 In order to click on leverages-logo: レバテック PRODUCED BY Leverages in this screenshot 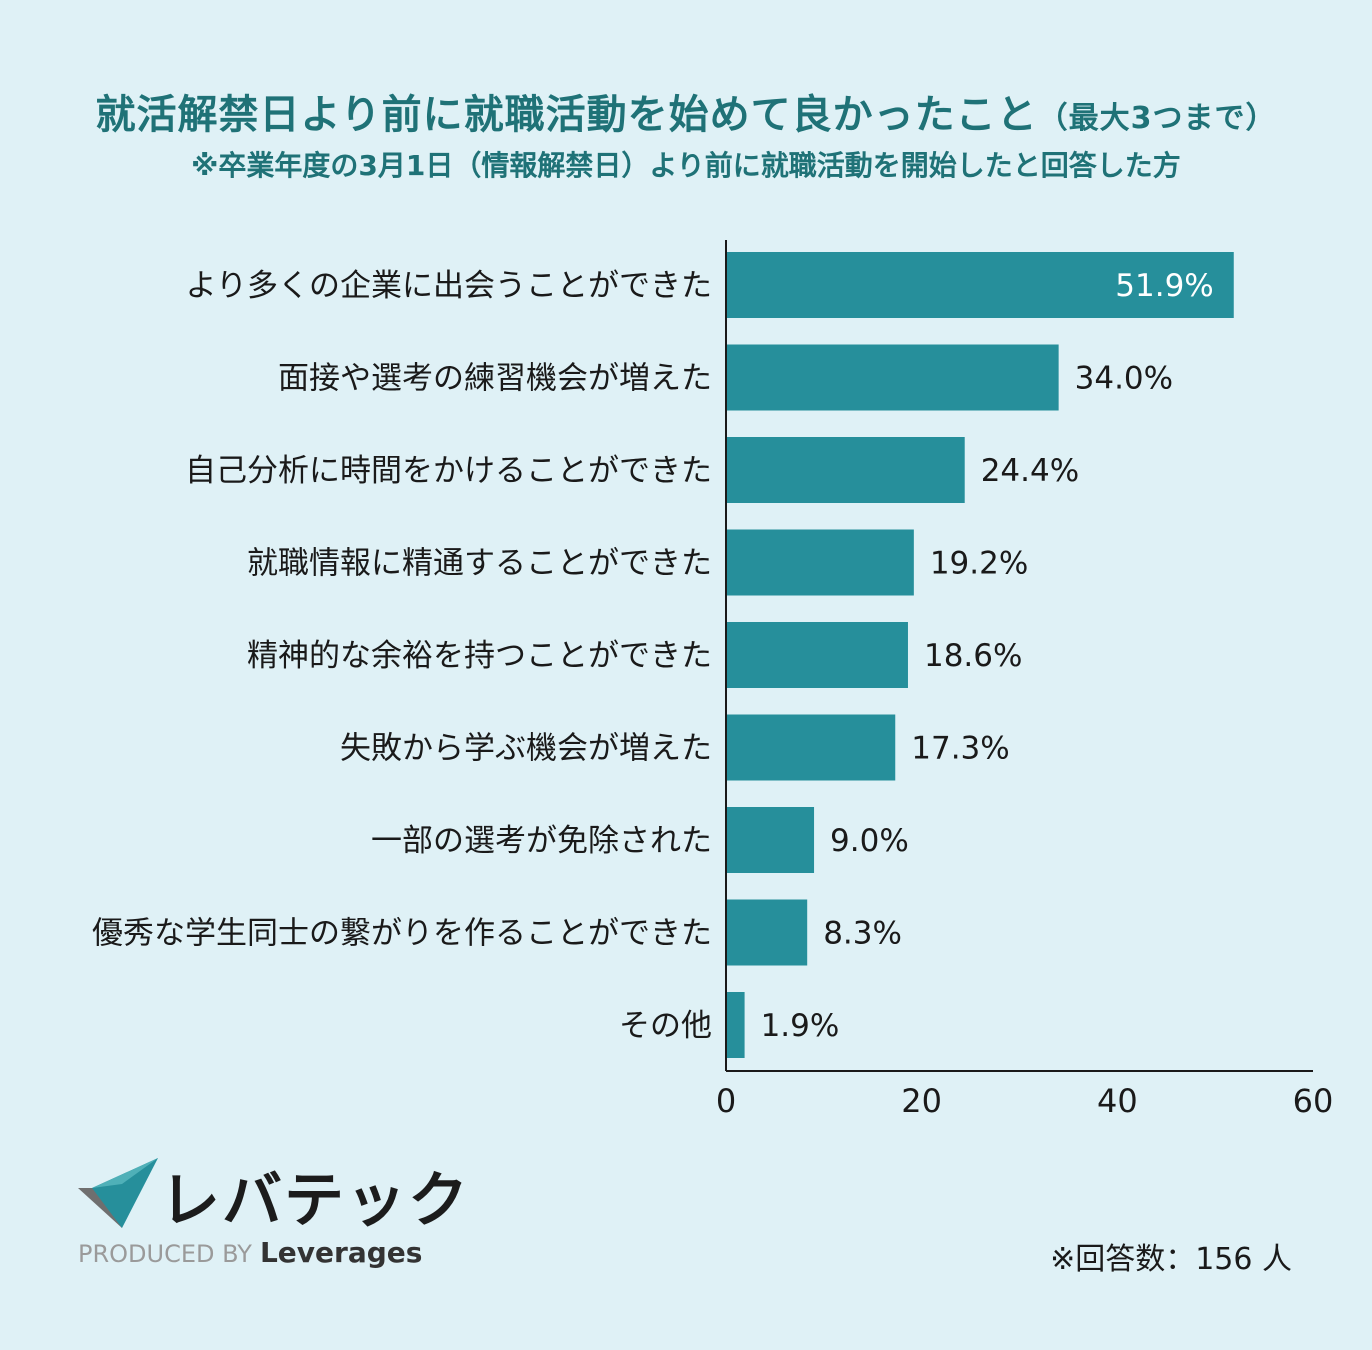, I will do `click(273, 1218)`.